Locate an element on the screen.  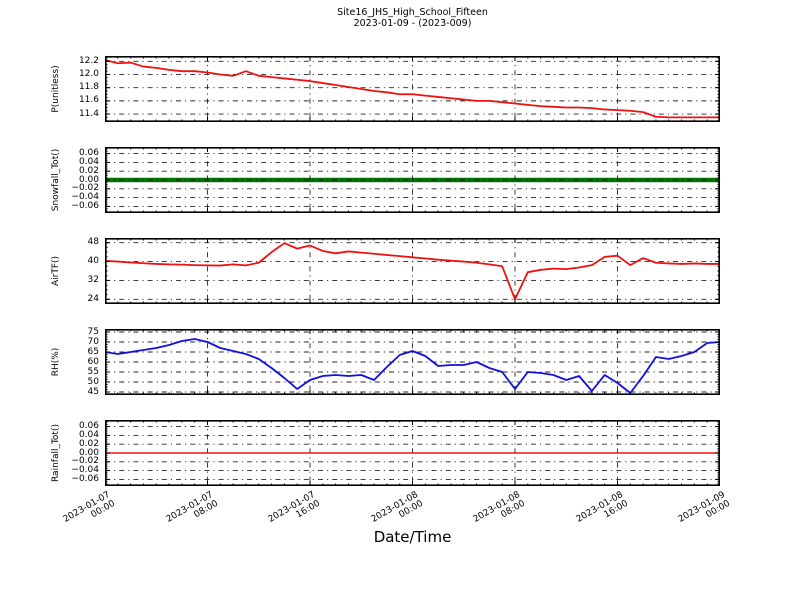
ytick-label-airtf: 32 is located at coordinates (93, 279).